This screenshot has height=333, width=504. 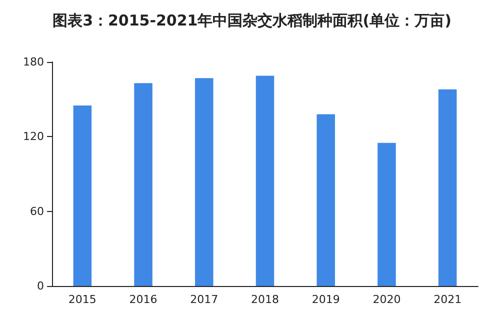 What do you see at coordinates (143, 299) in the screenshot?
I see `x-tick-label: 2016` at bounding box center [143, 299].